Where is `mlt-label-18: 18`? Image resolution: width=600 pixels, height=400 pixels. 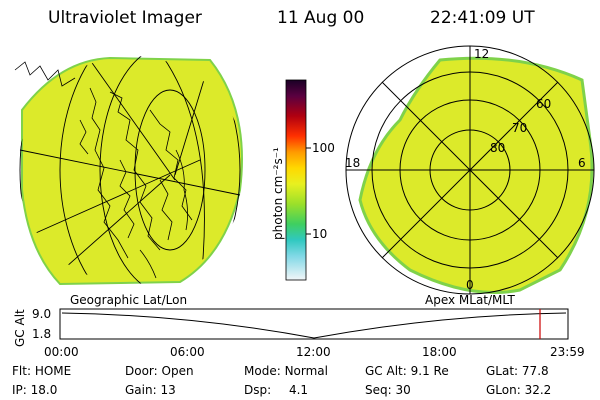
mlt-label-18: 18 is located at coordinates (353, 163).